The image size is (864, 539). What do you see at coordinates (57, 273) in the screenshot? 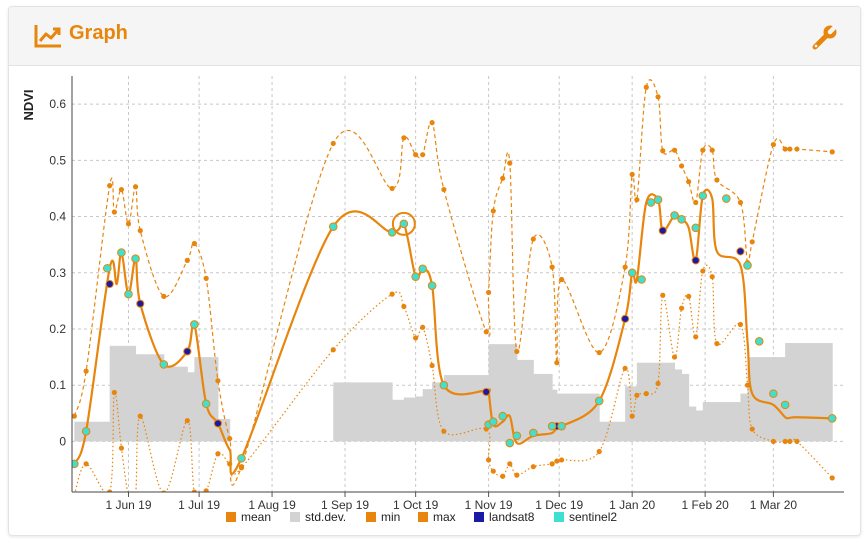
I see `y-tick-label: 0.3` at bounding box center [57, 273].